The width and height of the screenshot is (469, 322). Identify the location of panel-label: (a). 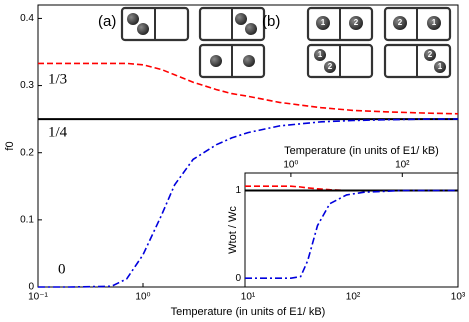
(107, 21).